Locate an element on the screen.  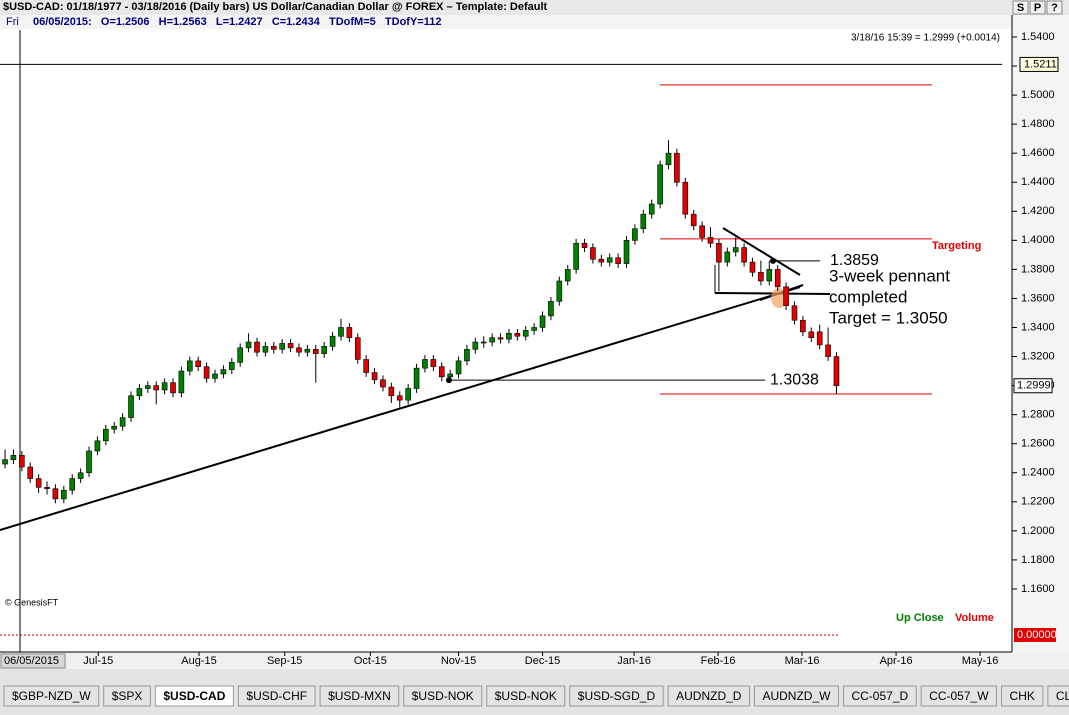
tab-label: CC-057_D is located at coordinates (879, 696).